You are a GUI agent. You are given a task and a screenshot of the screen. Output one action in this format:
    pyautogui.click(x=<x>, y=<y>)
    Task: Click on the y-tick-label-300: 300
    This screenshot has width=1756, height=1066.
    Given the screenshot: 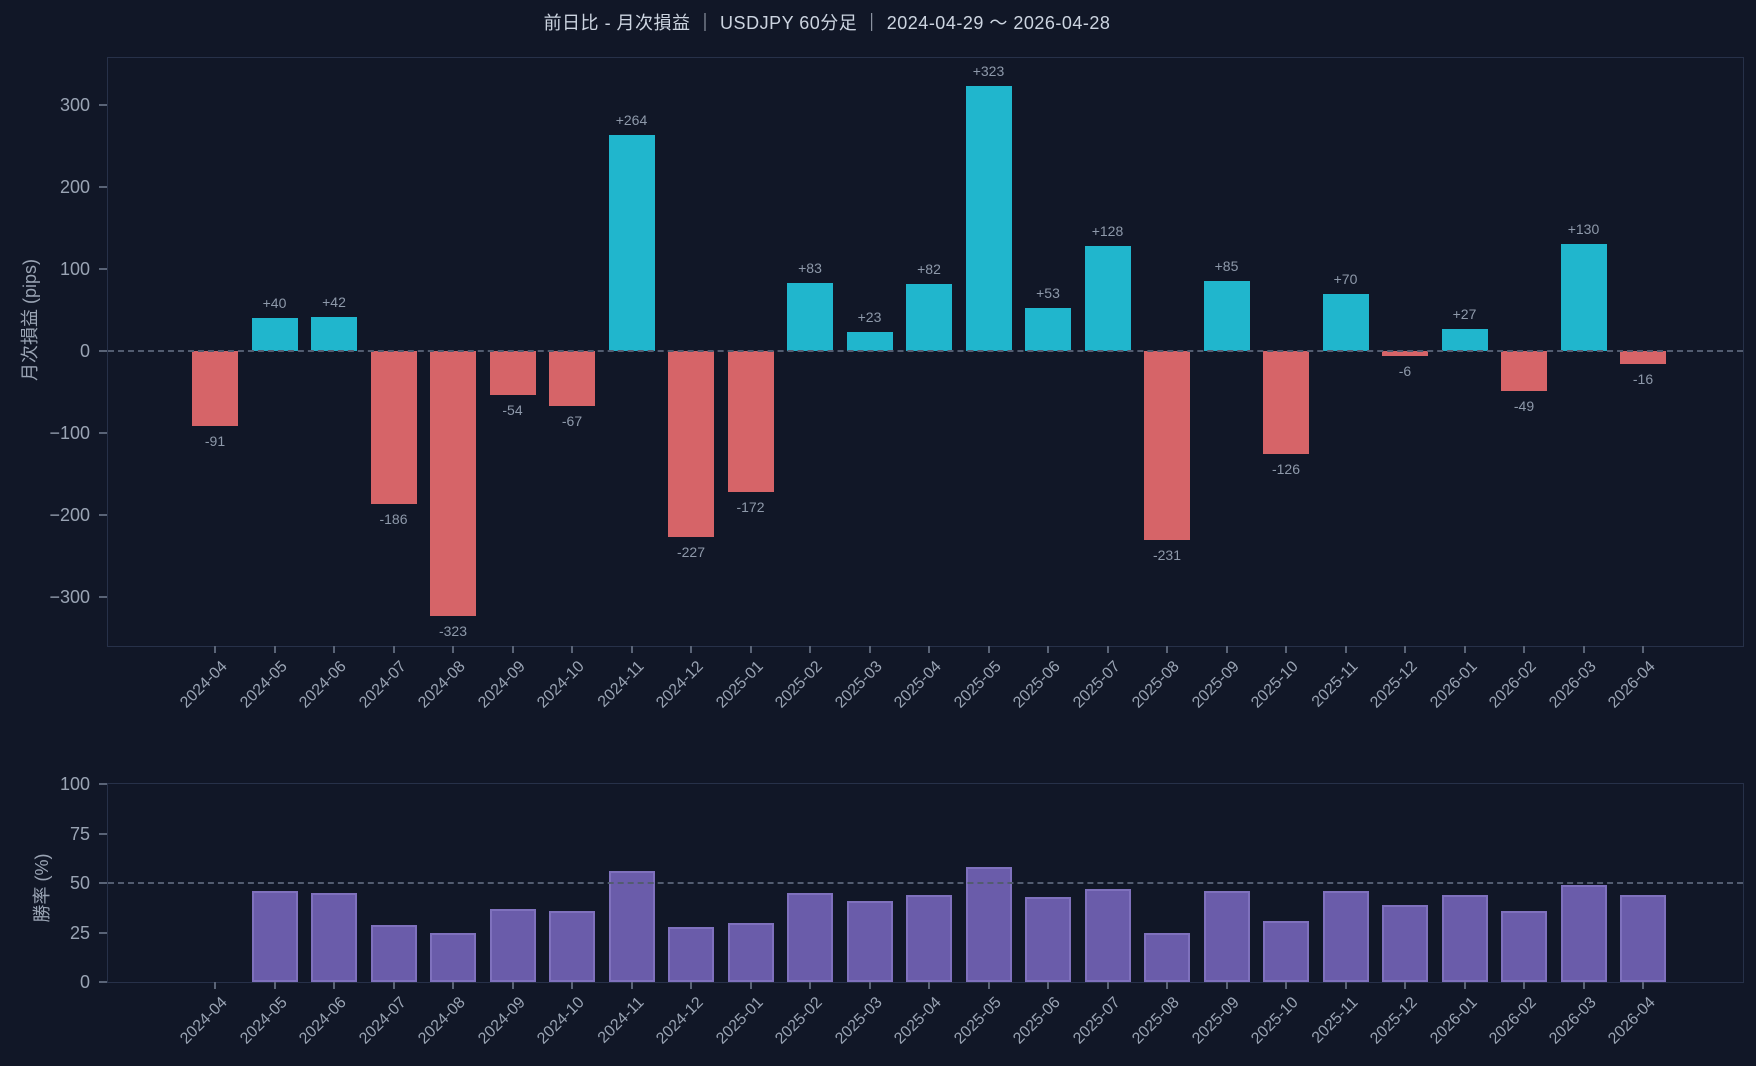 What is the action you would take?
    pyautogui.click(x=74, y=105)
    